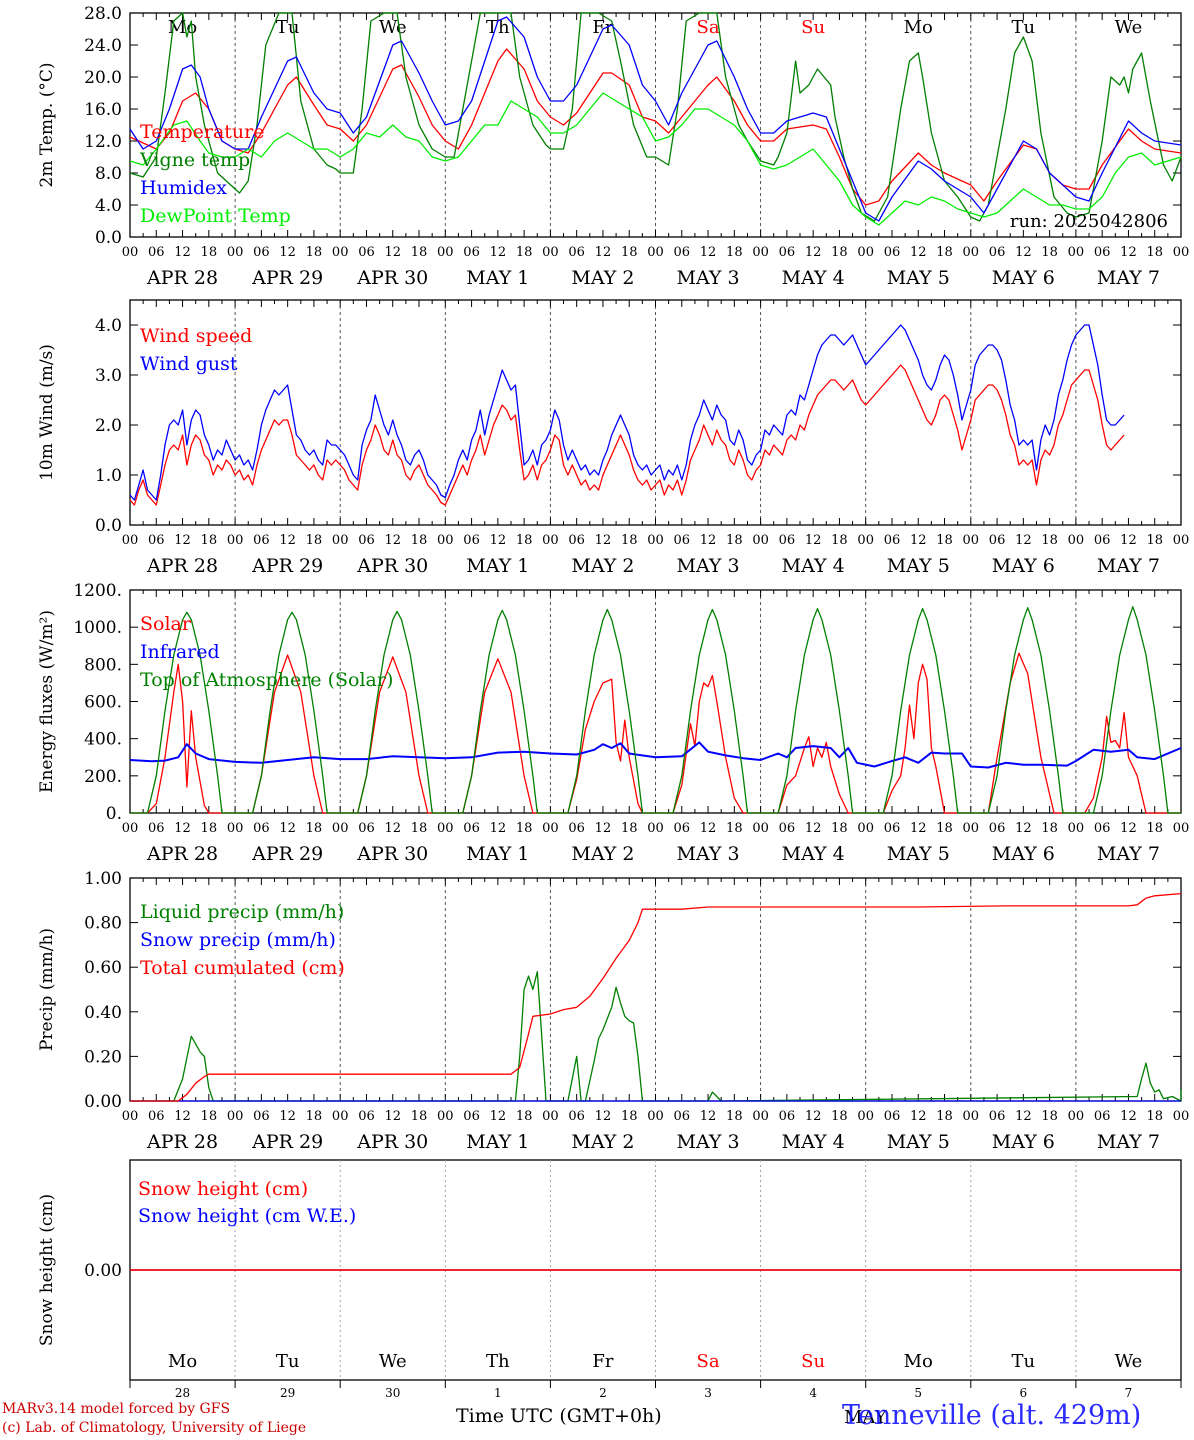 The height and width of the screenshot is (1440, 1194). Describe the element at coordinates (559, 1416) in the screenshot. I see `x-axis-title: Time UTC (GMT+0h)` at that location.